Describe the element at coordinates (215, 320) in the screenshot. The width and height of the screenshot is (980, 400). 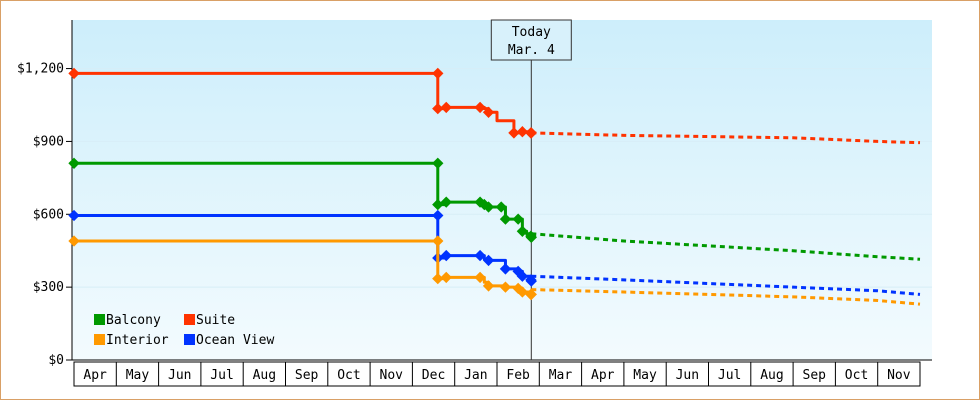
I see `legend-label-suite: Suite` at that location.